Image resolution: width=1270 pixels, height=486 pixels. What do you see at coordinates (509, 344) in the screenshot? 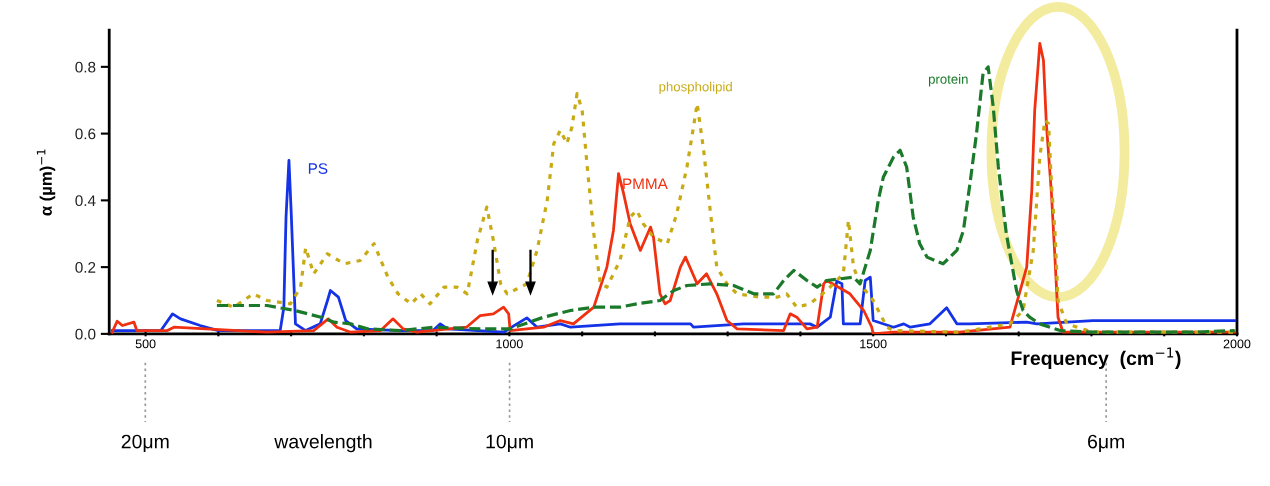
I see `x-tick-label: 1000` at bounding box center [509, 344].